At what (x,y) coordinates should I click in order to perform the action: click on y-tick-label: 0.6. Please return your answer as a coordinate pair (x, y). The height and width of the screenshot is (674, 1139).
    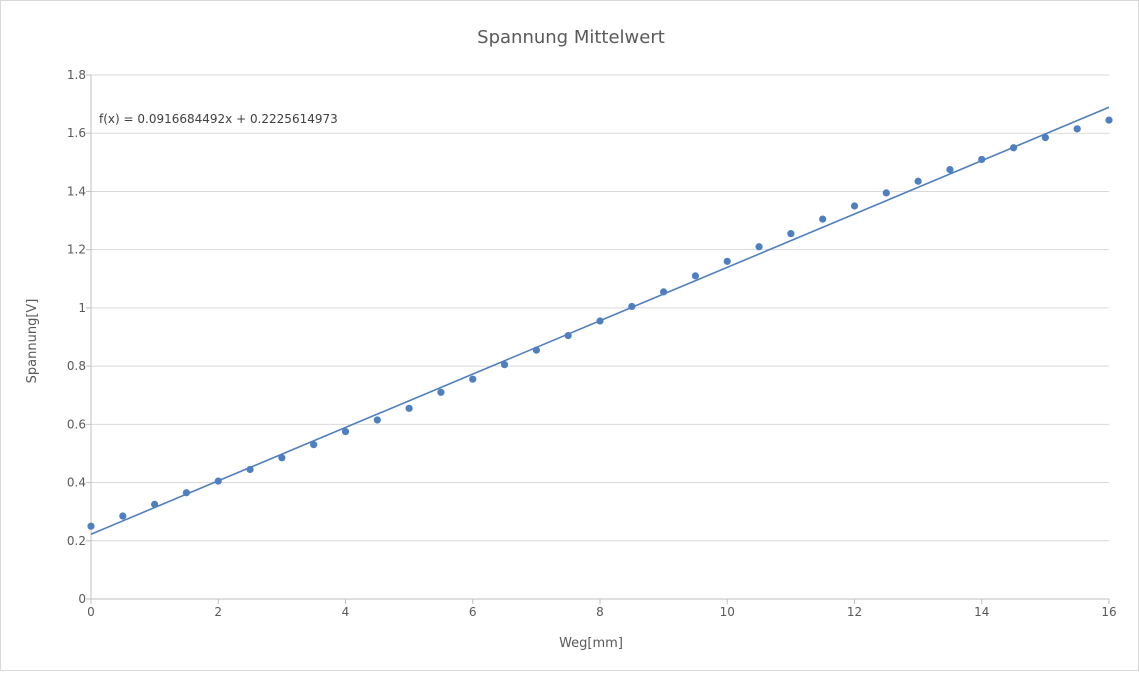
    Looking at the image, I should click on (76, 424).